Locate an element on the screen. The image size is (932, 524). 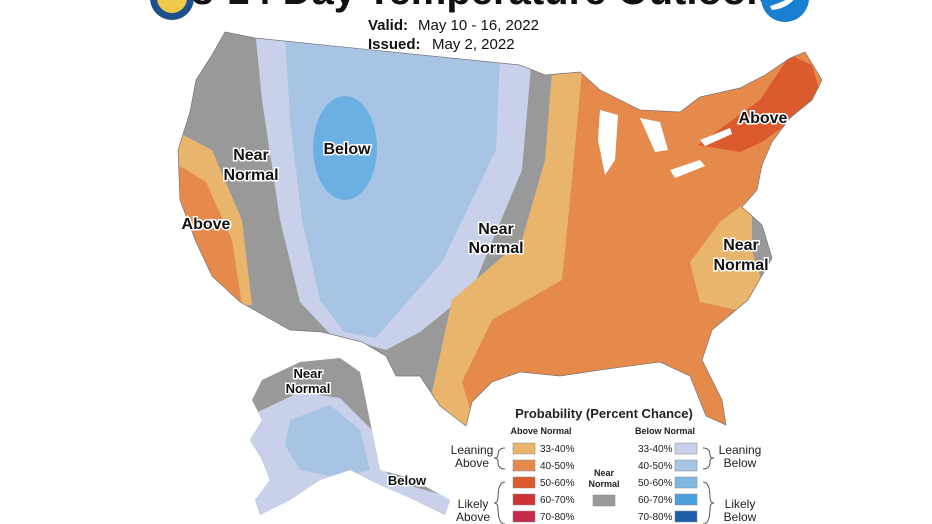
legend-group-label: Leaning Below is located at coordinates (740, 456).